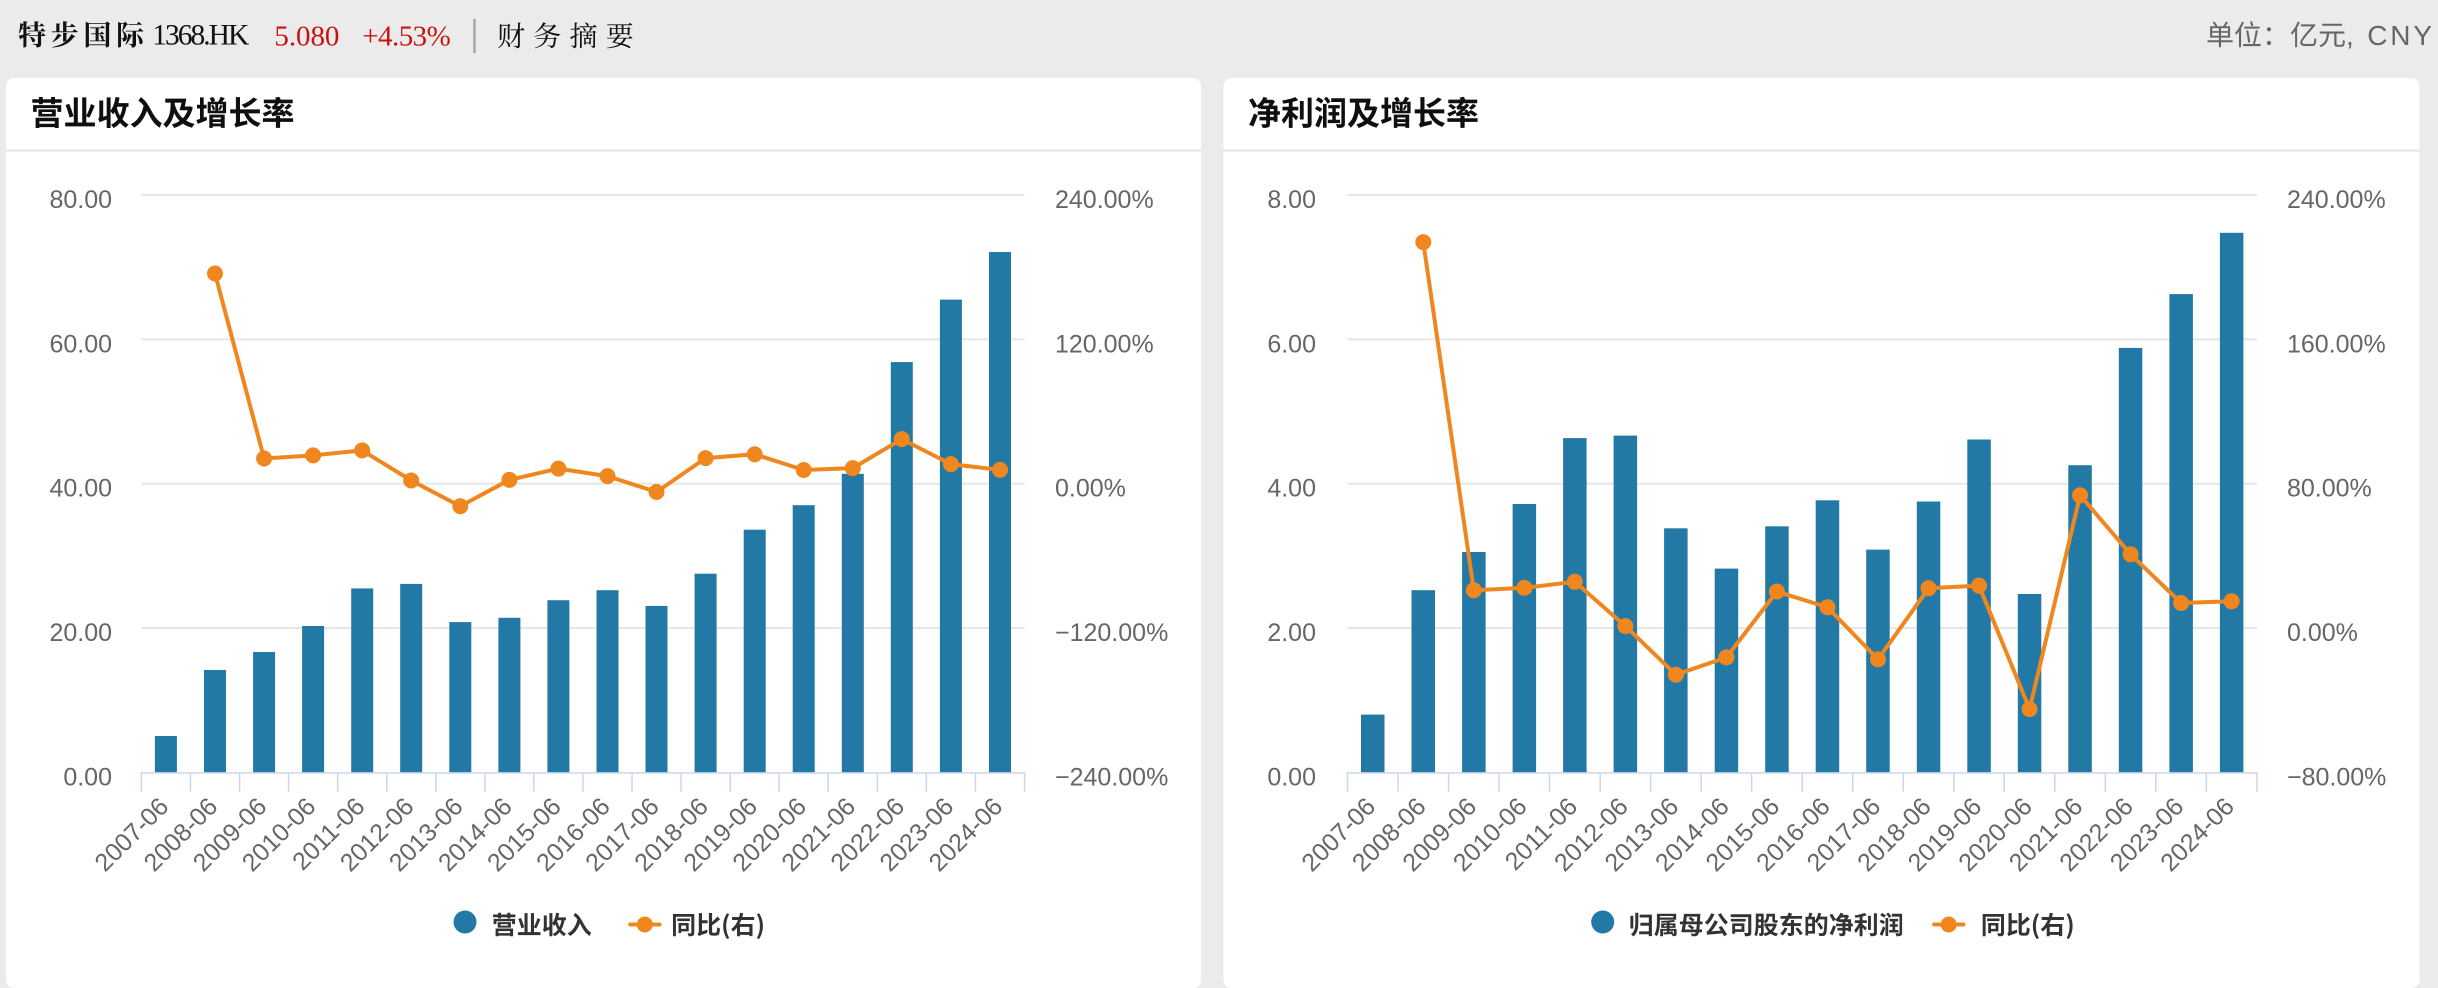 This screenshot has height=988, width=2438. Describe the element at coordinates (1291, 633) in the screenshot. I see `svg-text: 2.00` at that location.